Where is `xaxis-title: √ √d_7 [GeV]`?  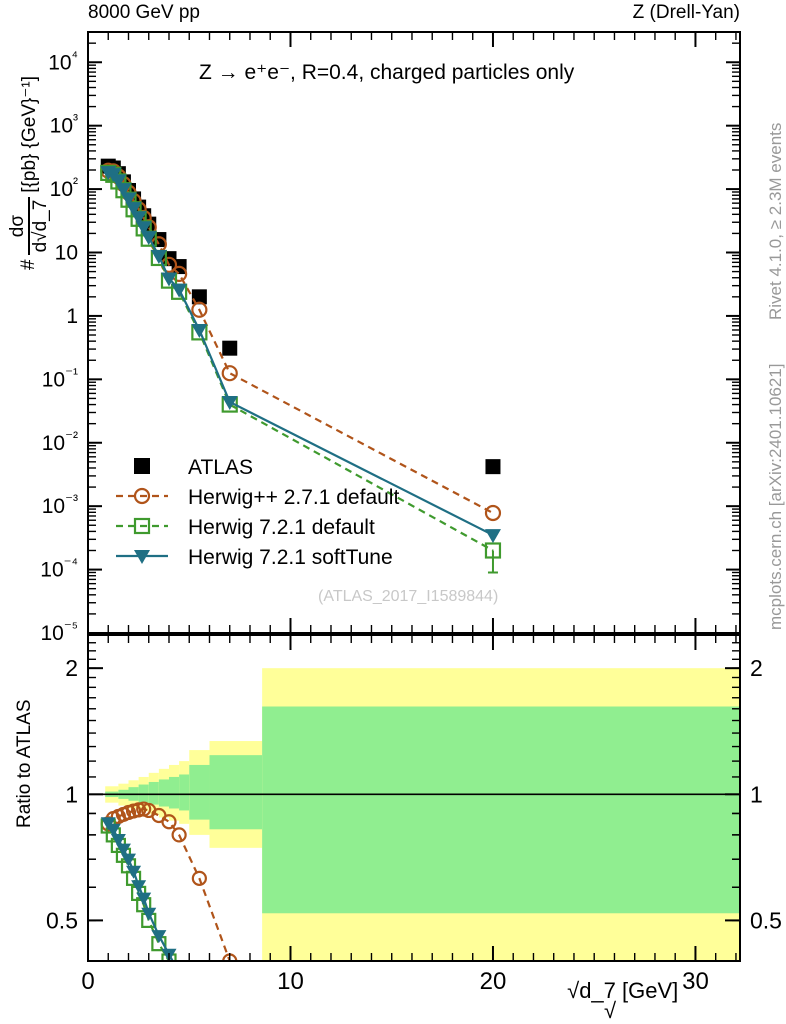 xaxis-title: √ √d_7 [GeV] is located at coordinates (623, 1000).